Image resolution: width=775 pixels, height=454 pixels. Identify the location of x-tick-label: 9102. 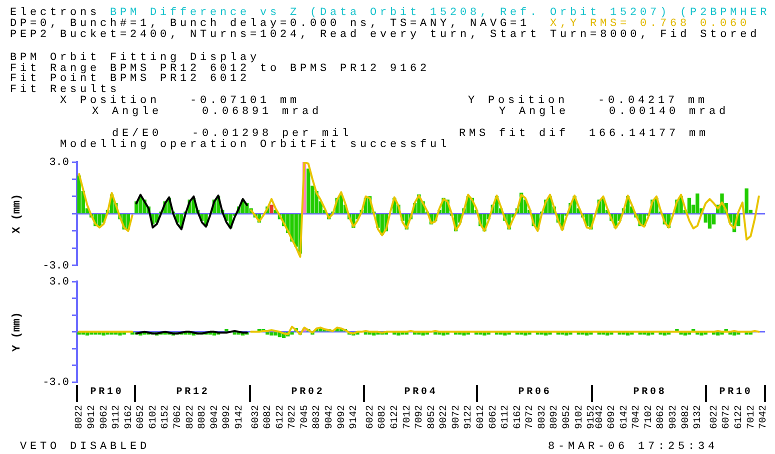
(580, 417).